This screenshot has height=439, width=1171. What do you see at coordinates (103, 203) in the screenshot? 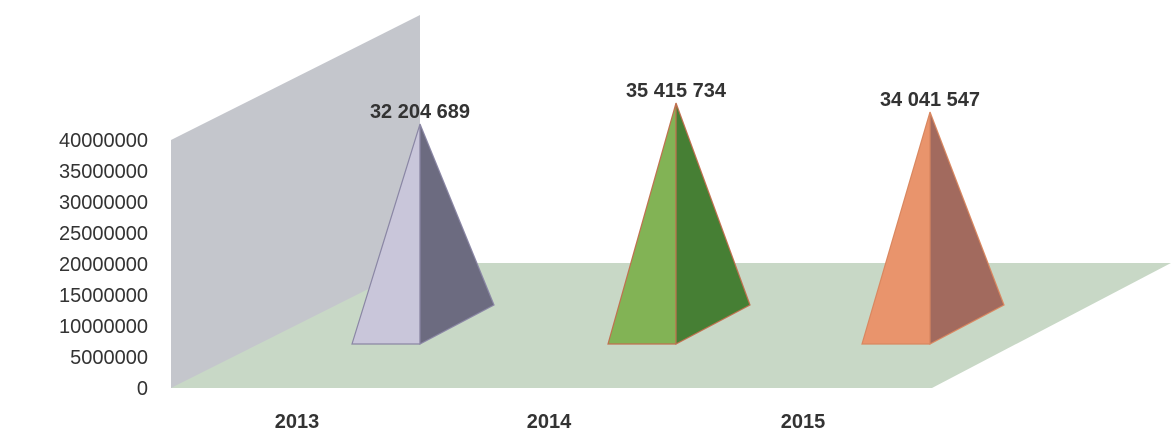
I see `y-tick-label: 30000000` at bounding box center [103, 203].